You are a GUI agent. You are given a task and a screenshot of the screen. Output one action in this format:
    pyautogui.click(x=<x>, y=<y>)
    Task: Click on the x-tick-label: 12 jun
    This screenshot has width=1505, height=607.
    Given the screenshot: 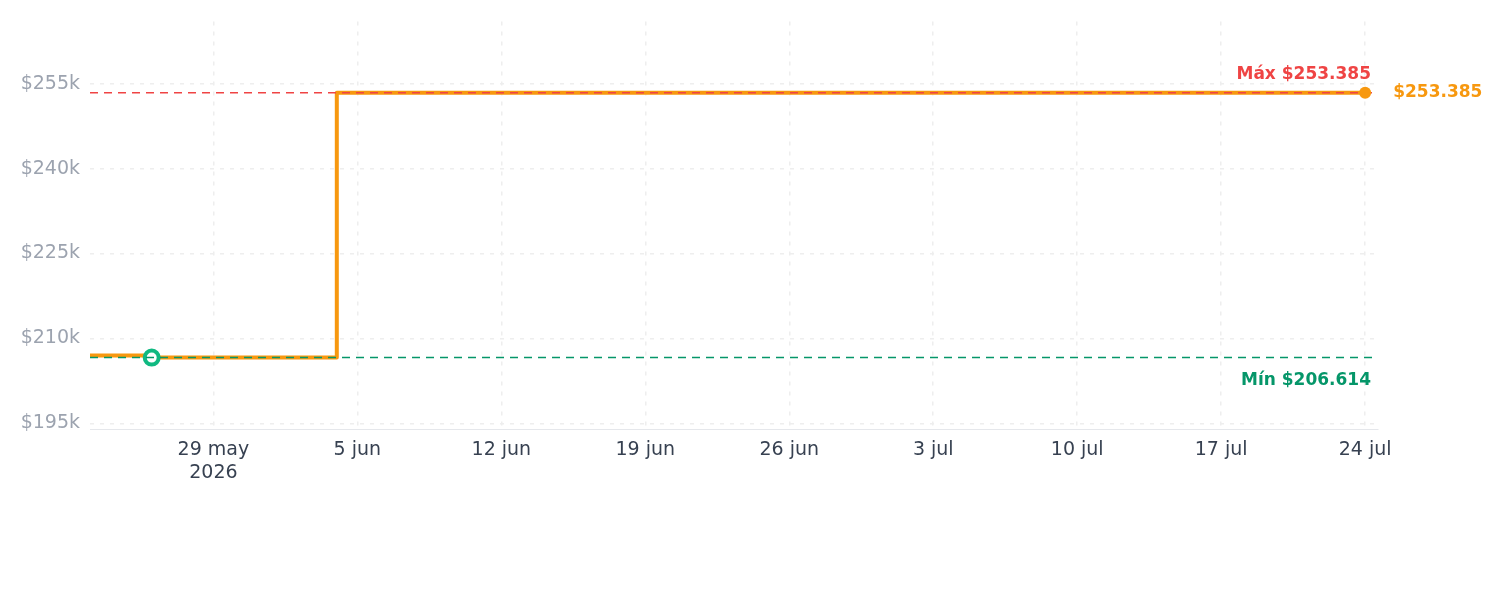 What is the action you would take?
    pyautogui.click(x=501, y=448)
    